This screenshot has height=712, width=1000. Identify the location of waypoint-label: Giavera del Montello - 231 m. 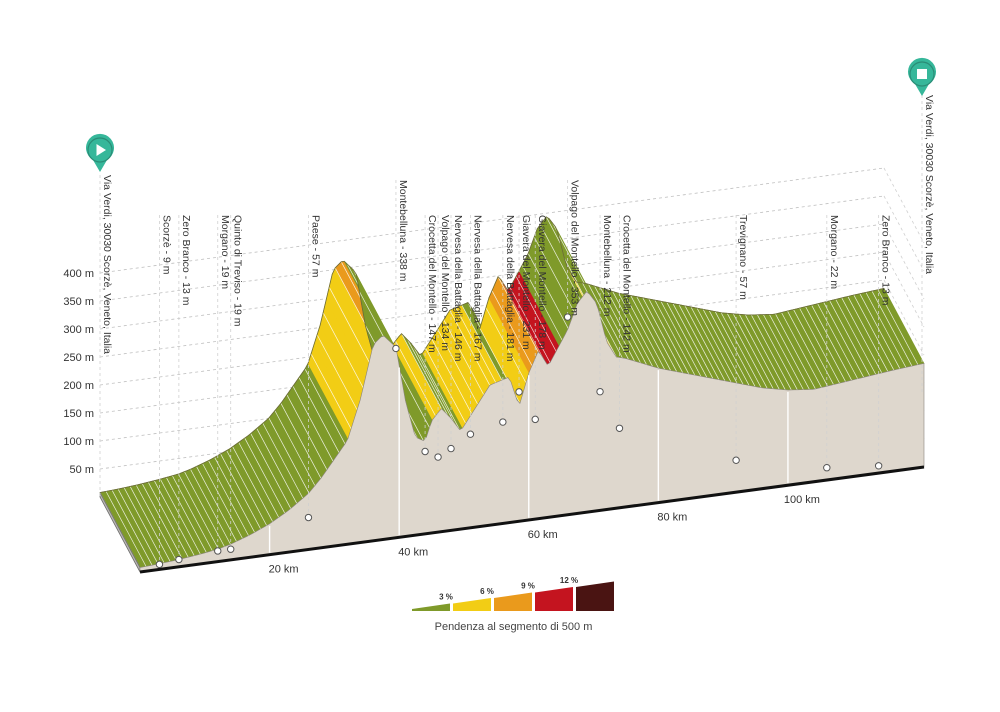
(526, 282).